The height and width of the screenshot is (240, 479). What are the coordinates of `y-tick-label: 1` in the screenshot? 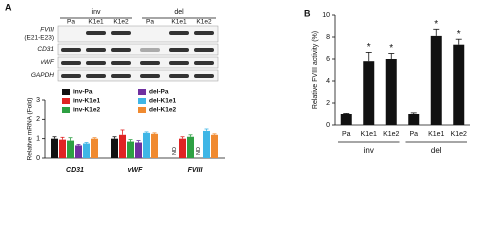 It's located at (38, 139).